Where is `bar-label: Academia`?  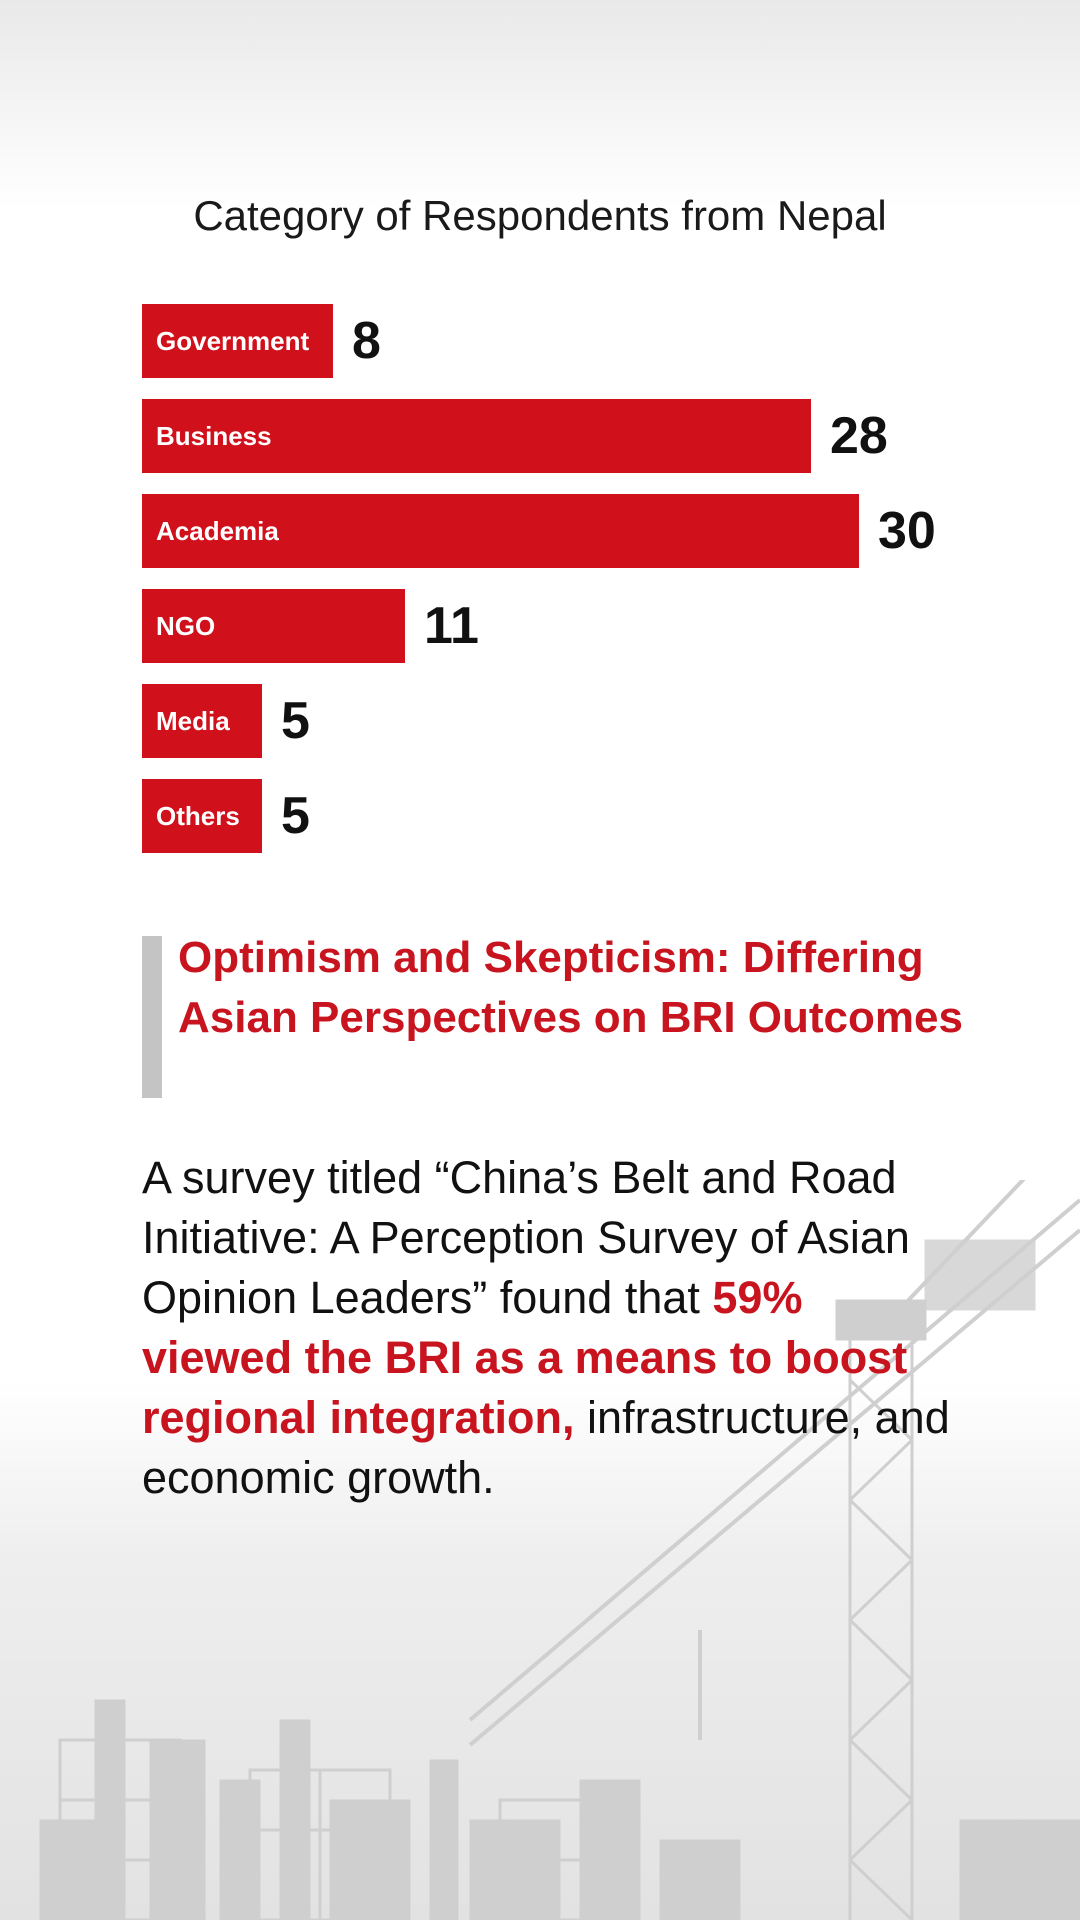
bar-label: Academia is located at coordinates (217, 531).